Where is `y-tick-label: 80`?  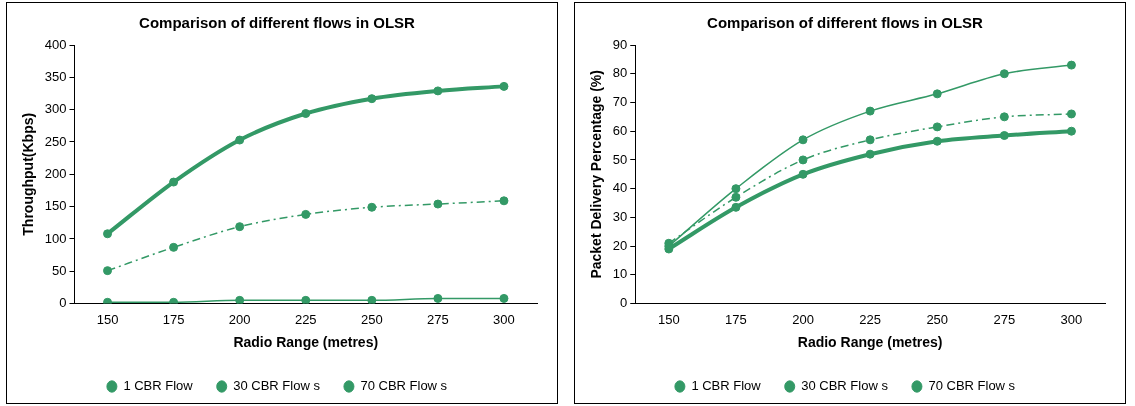 y-tick-label: 80 is located at coordinates (620, 73).